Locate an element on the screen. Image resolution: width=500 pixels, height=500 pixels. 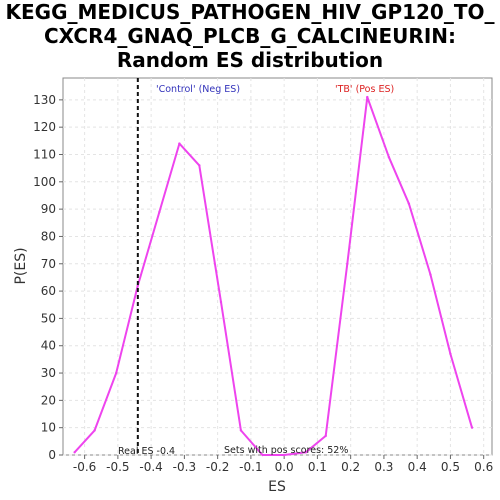
y-tick-label: 110 is located at coordinates (44, 154).